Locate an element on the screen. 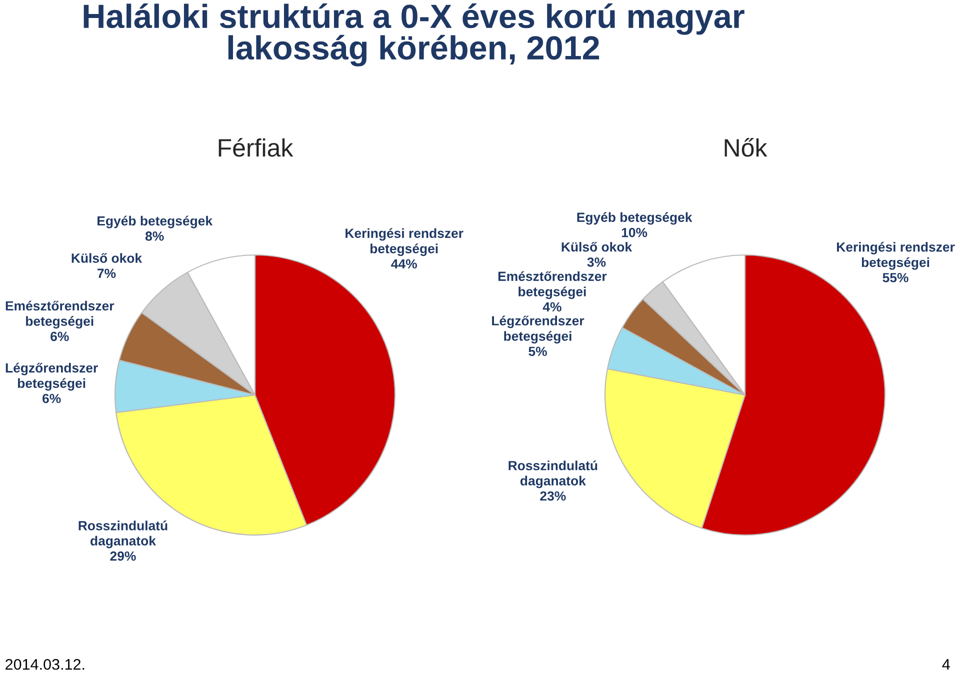 This screenshot has height=681, width=960. data-label: 29% is located at coordinates (123, 556).